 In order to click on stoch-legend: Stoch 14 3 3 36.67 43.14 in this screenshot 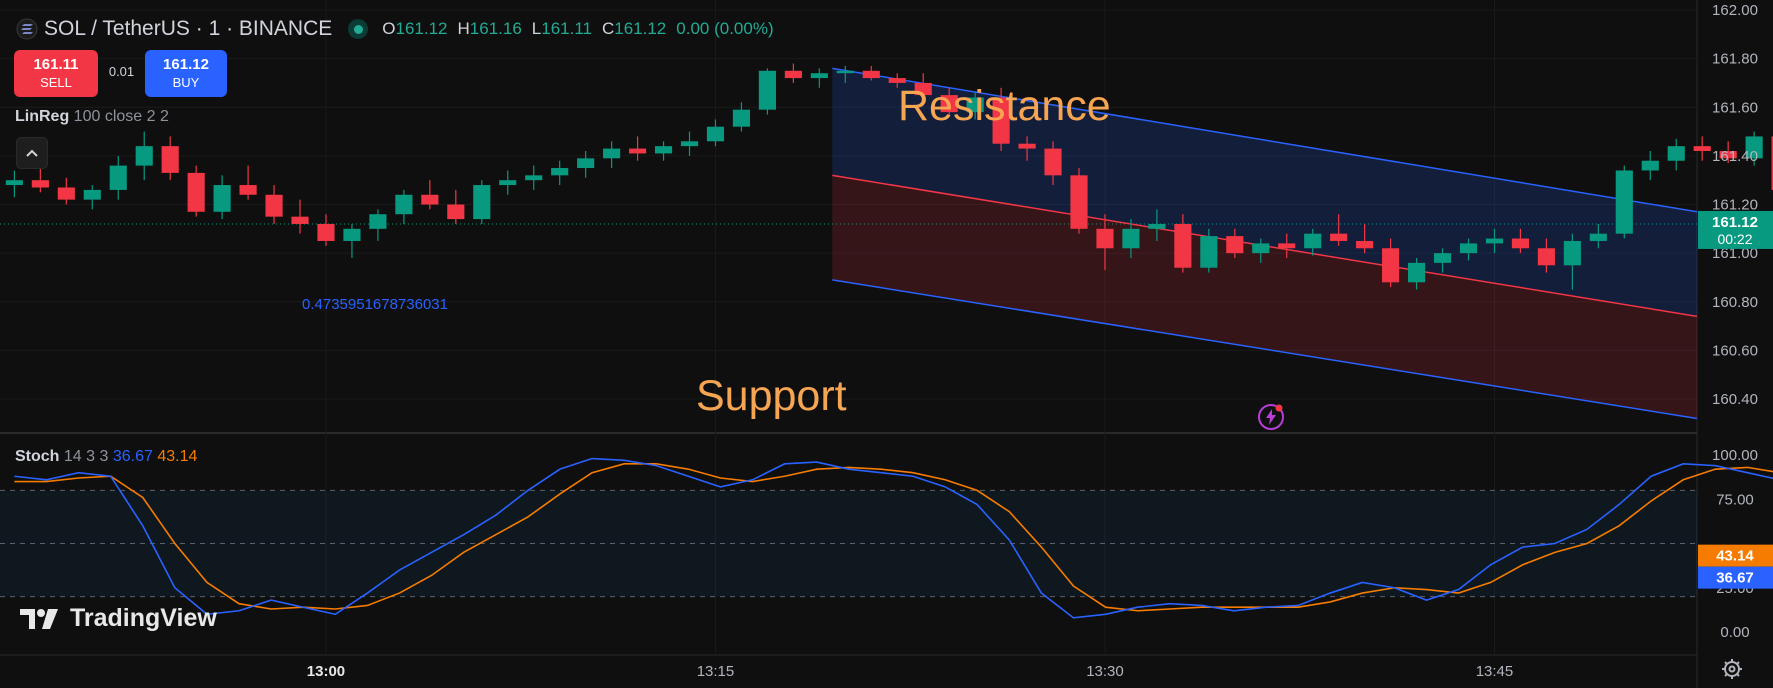, I will do `click(106, 457)`.